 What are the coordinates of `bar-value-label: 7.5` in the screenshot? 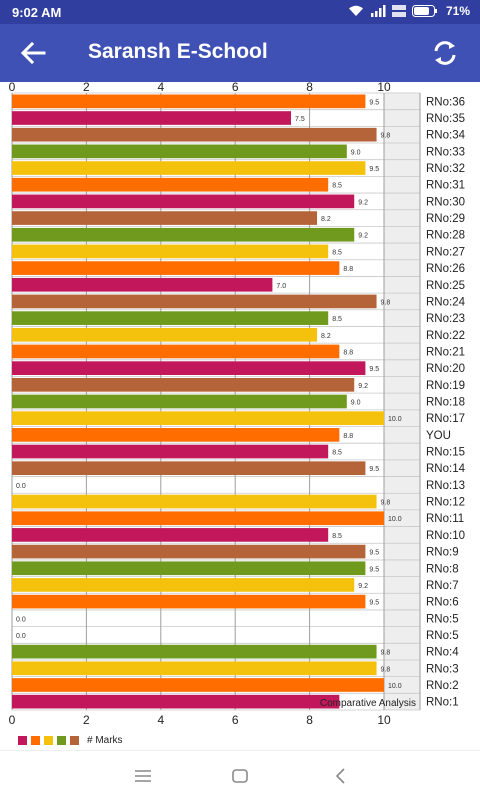 It's located at (300, 119).